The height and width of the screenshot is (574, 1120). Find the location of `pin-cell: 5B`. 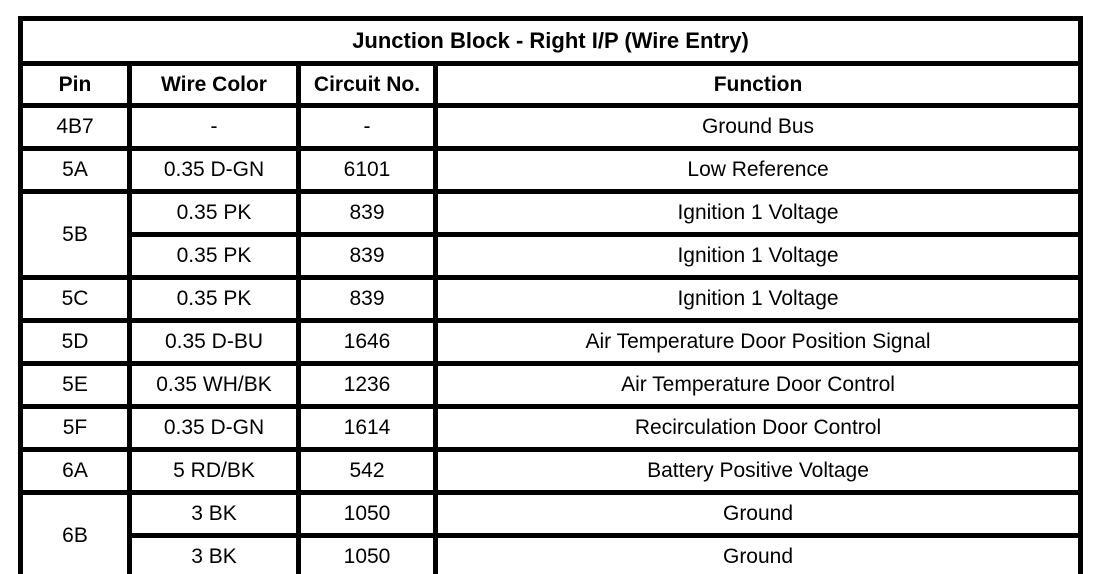

pin-cell: 5B is located at coordinates (75, 234).